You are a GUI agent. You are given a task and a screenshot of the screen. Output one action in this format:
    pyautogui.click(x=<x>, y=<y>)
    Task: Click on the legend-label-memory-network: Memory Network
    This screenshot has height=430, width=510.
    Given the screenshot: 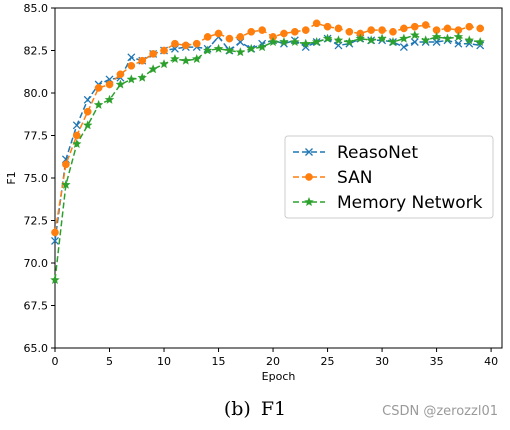 What is the action you would take?
    pyautogui.click(x=410, y=203)
    